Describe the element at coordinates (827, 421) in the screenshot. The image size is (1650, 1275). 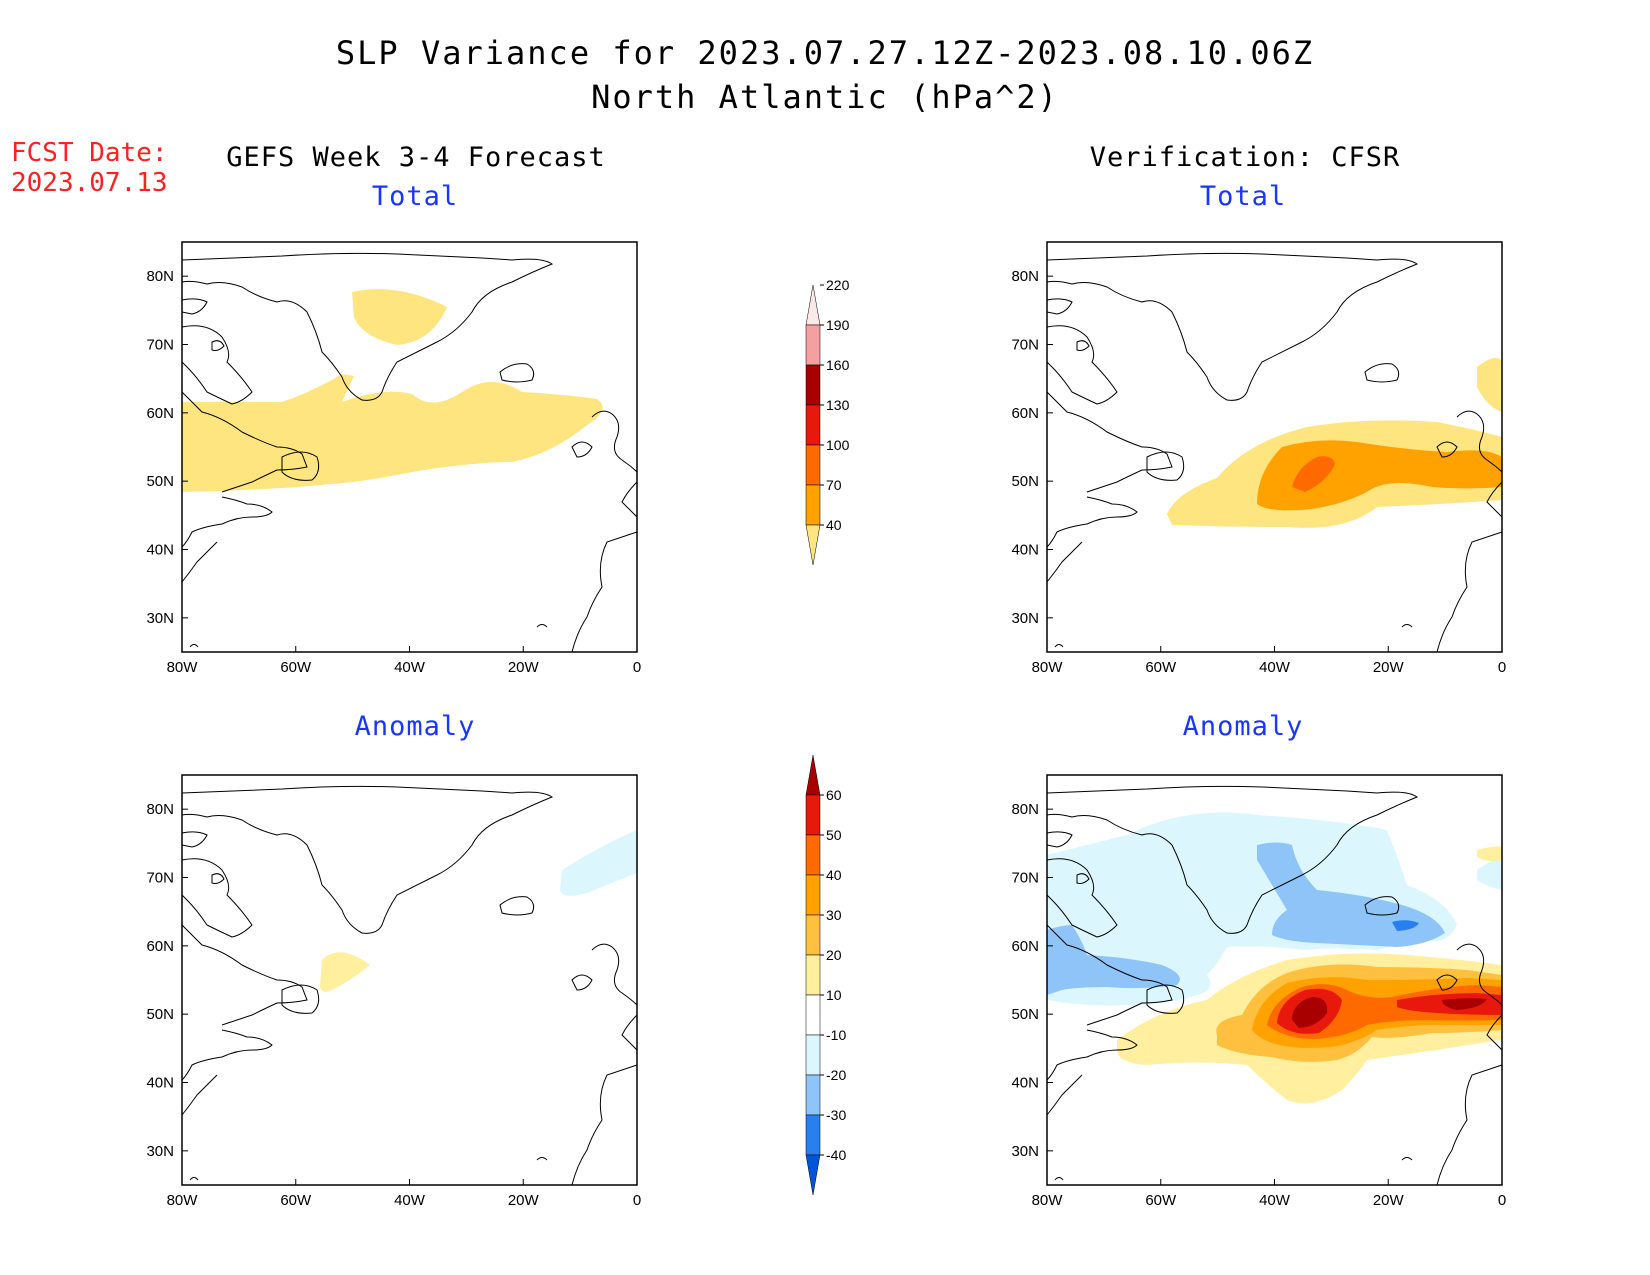
I see `colorbar-total: 40 70 100 130 160 190 220` at that location.